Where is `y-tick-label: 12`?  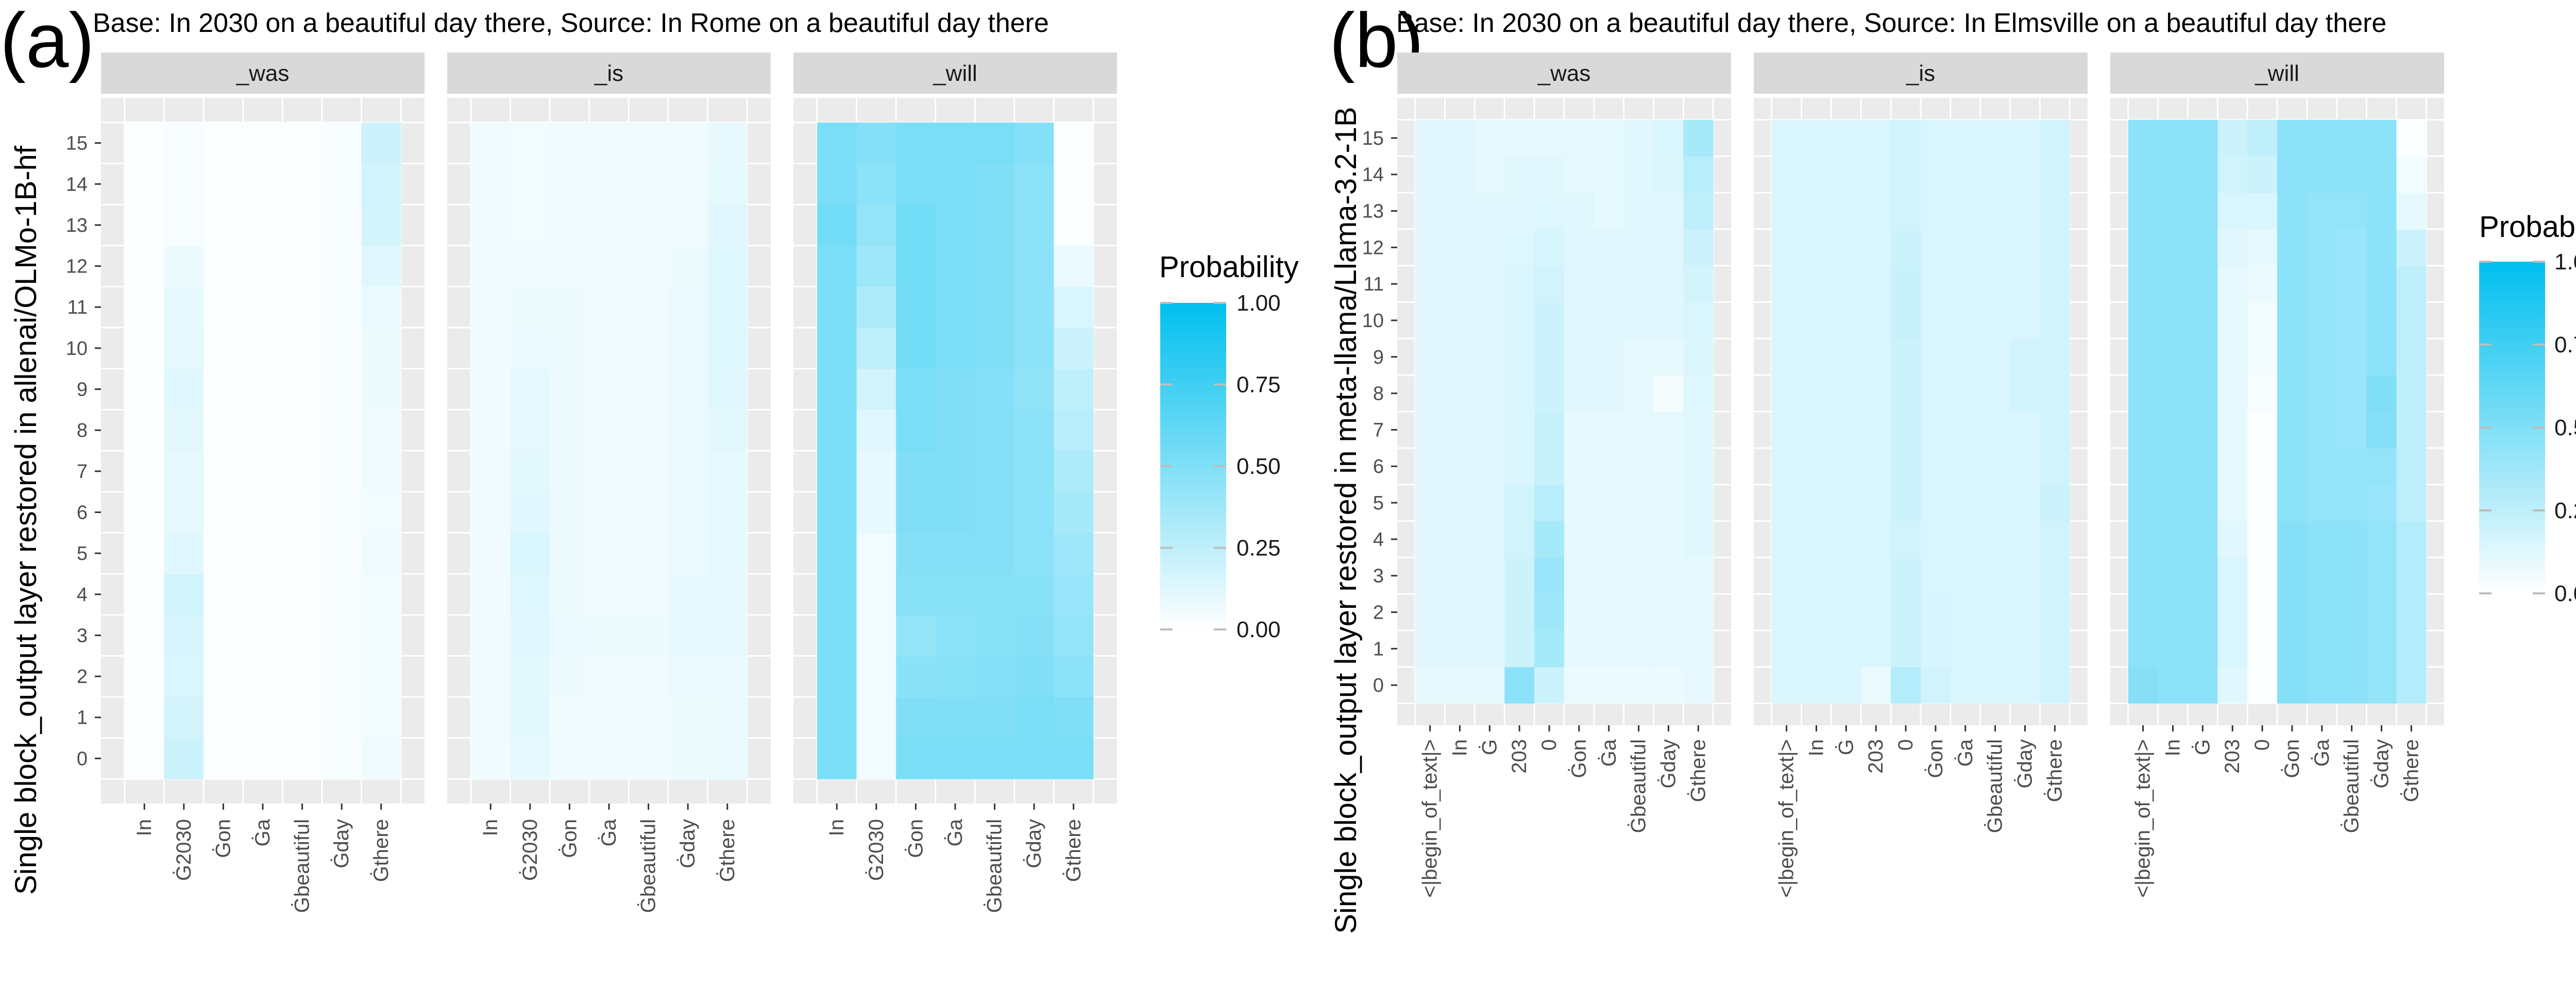
y-tick-label: 12 is located at coordinates (1373, 248).